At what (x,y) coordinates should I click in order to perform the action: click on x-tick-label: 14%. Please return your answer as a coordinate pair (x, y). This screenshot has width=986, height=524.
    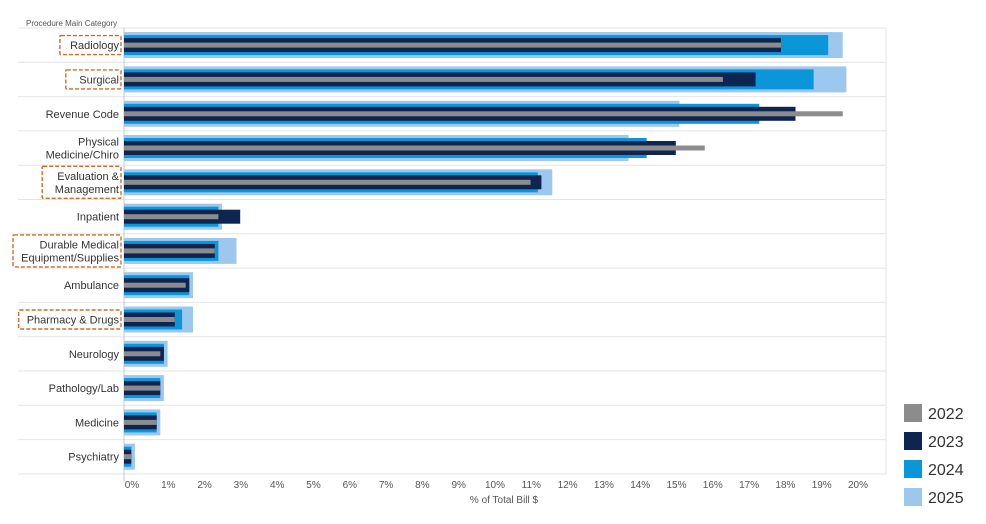
    Looking at the image, I should click on (640, 485).